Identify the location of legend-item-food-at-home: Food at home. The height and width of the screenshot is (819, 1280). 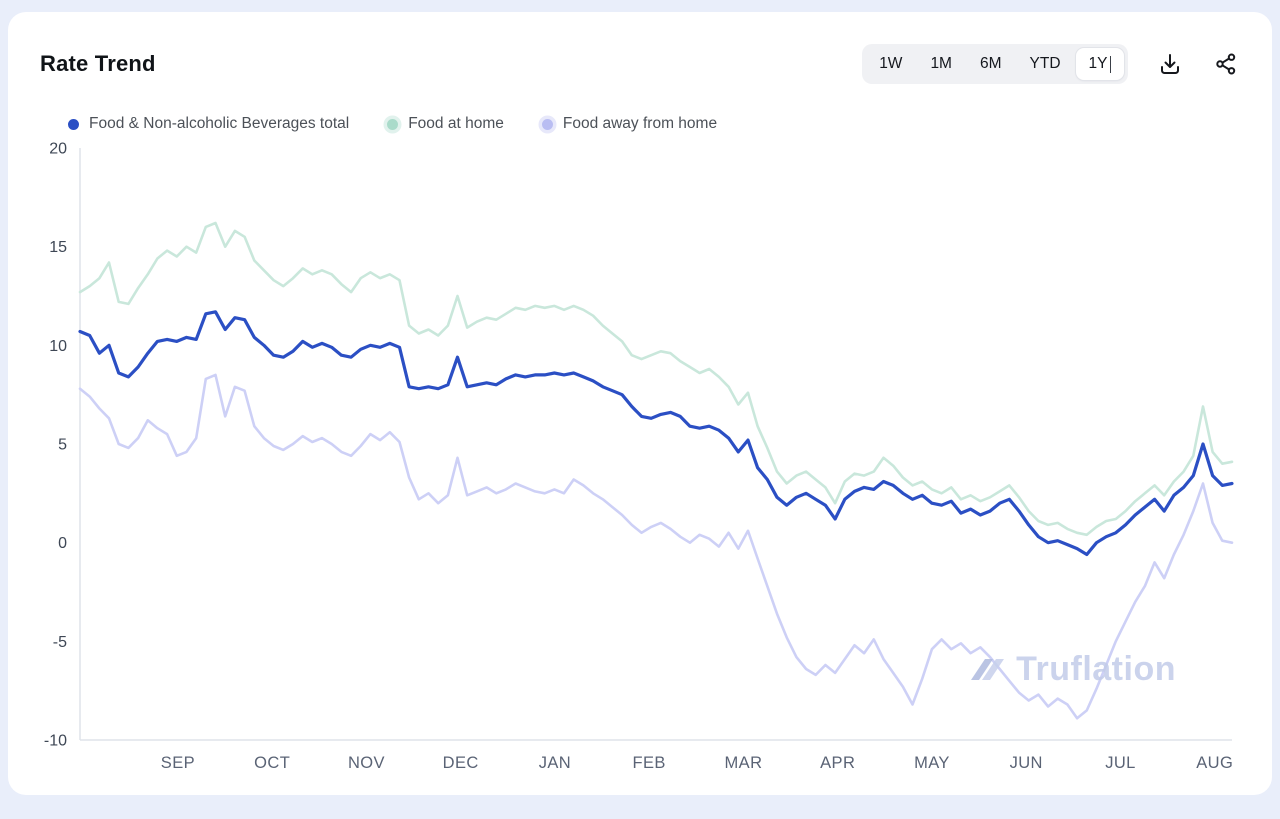
(445, 124).